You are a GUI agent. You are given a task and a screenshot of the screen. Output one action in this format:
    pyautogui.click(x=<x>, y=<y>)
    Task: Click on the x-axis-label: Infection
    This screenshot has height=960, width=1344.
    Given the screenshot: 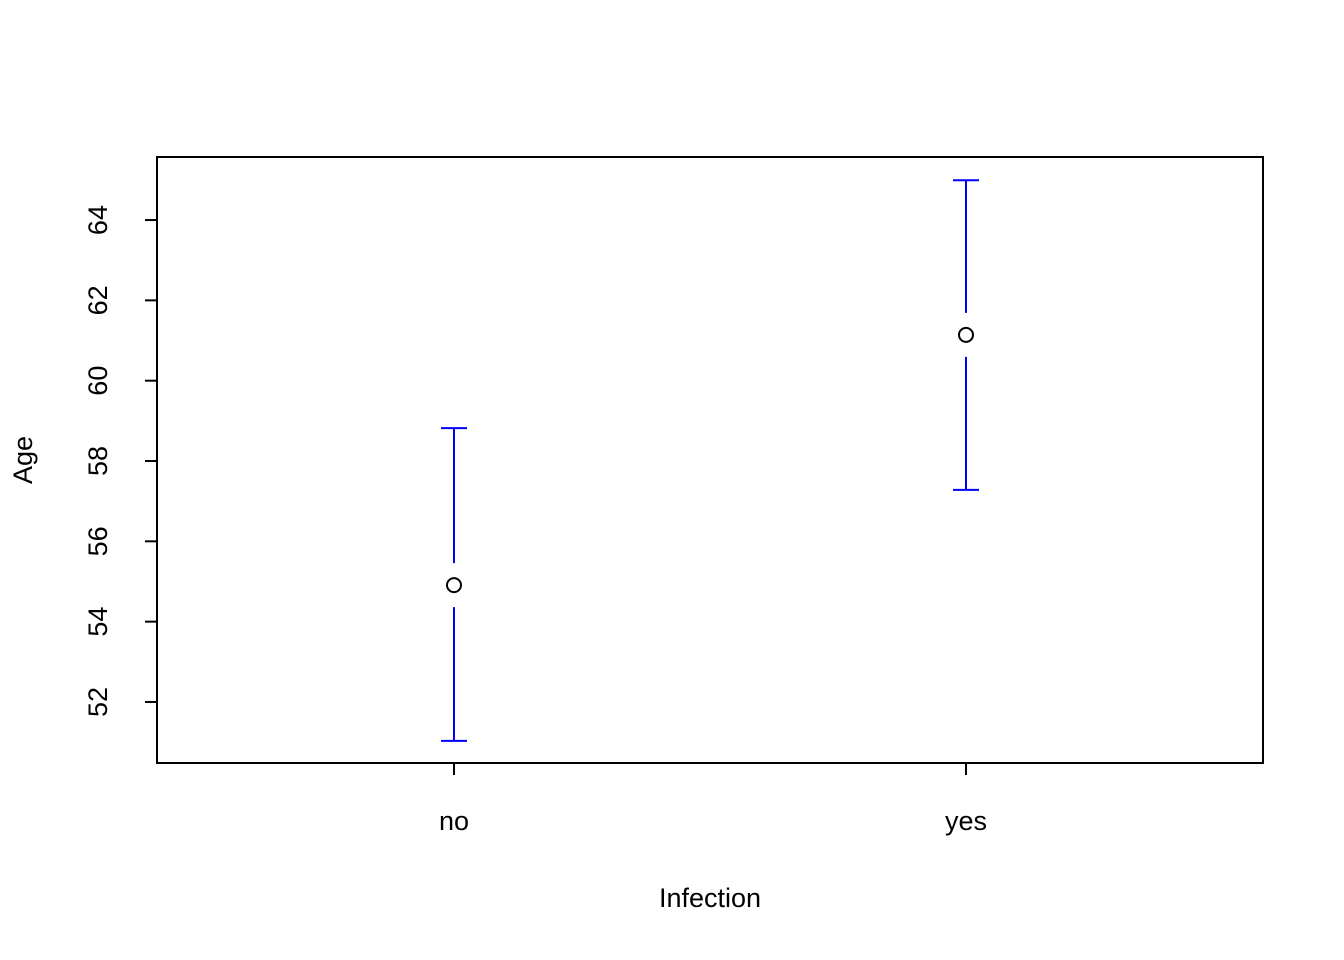 What is the action you would take?
    pyautogui.click(x=710, y=898)
    